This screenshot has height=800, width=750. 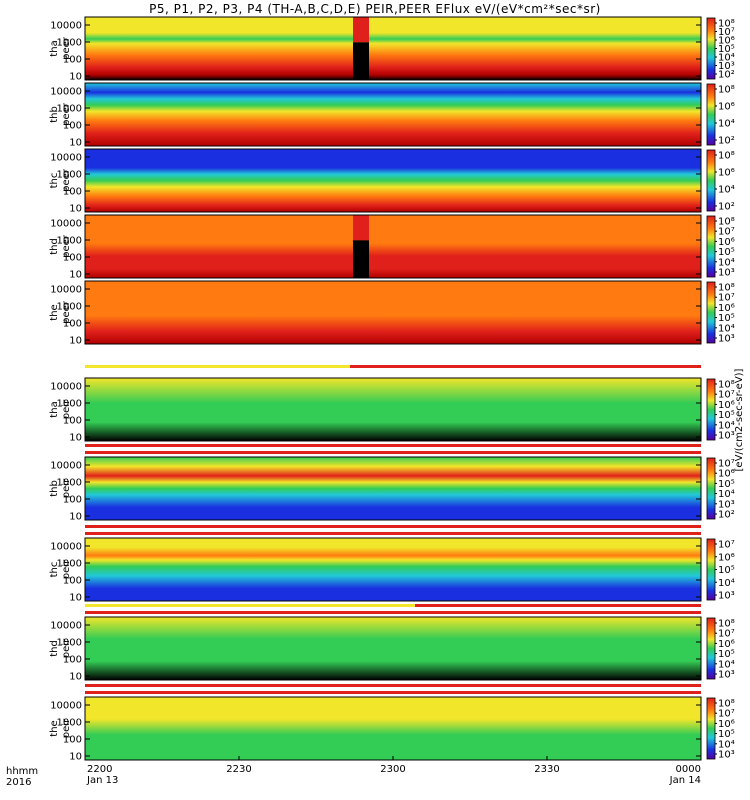 I want to click on spectrogram-thb-peer, so click(x=393, y=114).